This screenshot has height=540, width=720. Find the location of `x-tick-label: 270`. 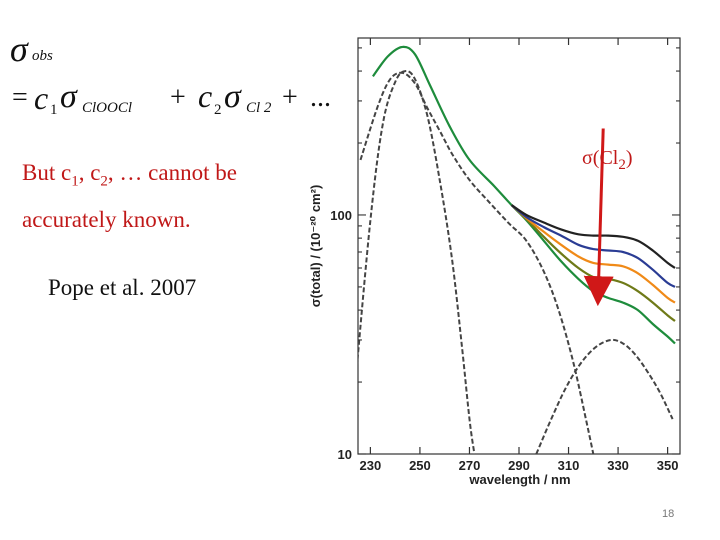

x-tick-label: 270 is located at coordinates (470, 465).